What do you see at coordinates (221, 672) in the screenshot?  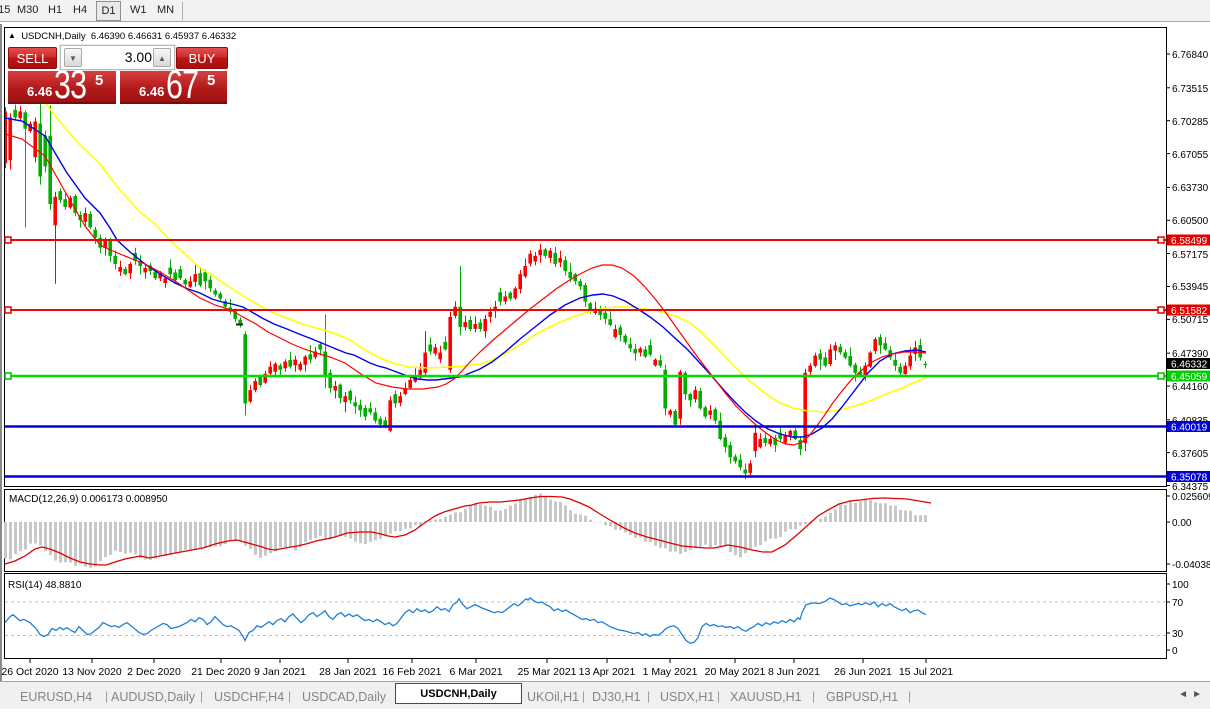 I see `svg-text: 21 Dec 2020` at bounding box center [221, 672].